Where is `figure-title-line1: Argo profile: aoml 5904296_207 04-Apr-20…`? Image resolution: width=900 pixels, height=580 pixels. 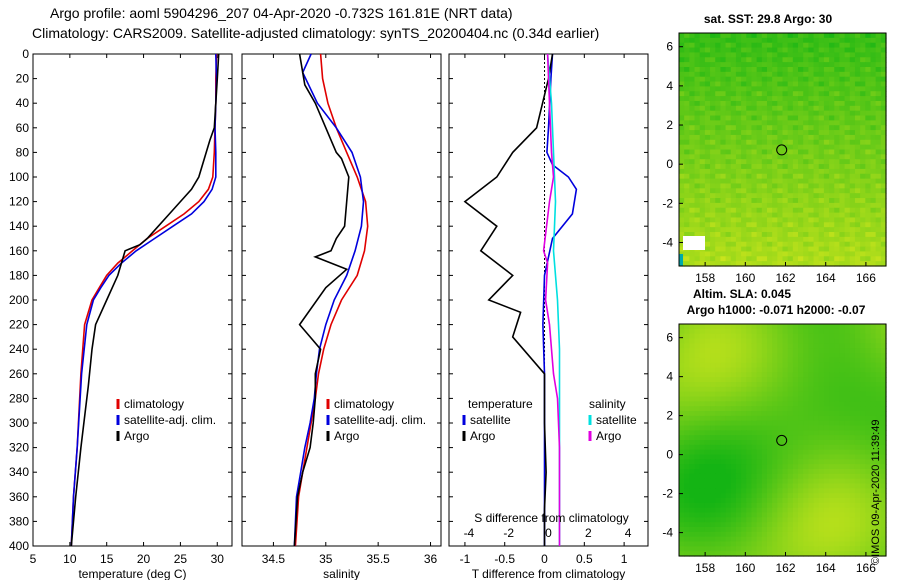
figure-title-line1: Argo profile: aoml 5904296_207 04-Apr-20… is located at coordinates (281, 13).